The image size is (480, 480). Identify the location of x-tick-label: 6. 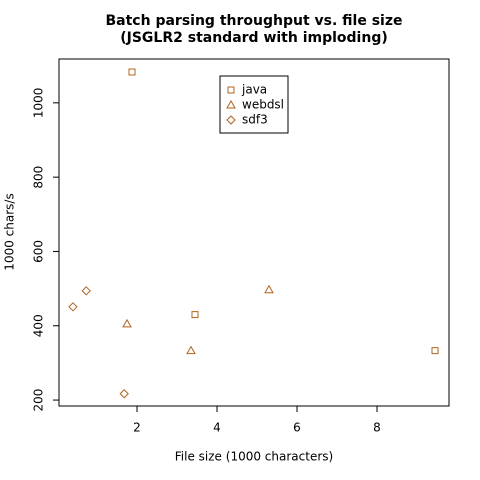
(297, 428).